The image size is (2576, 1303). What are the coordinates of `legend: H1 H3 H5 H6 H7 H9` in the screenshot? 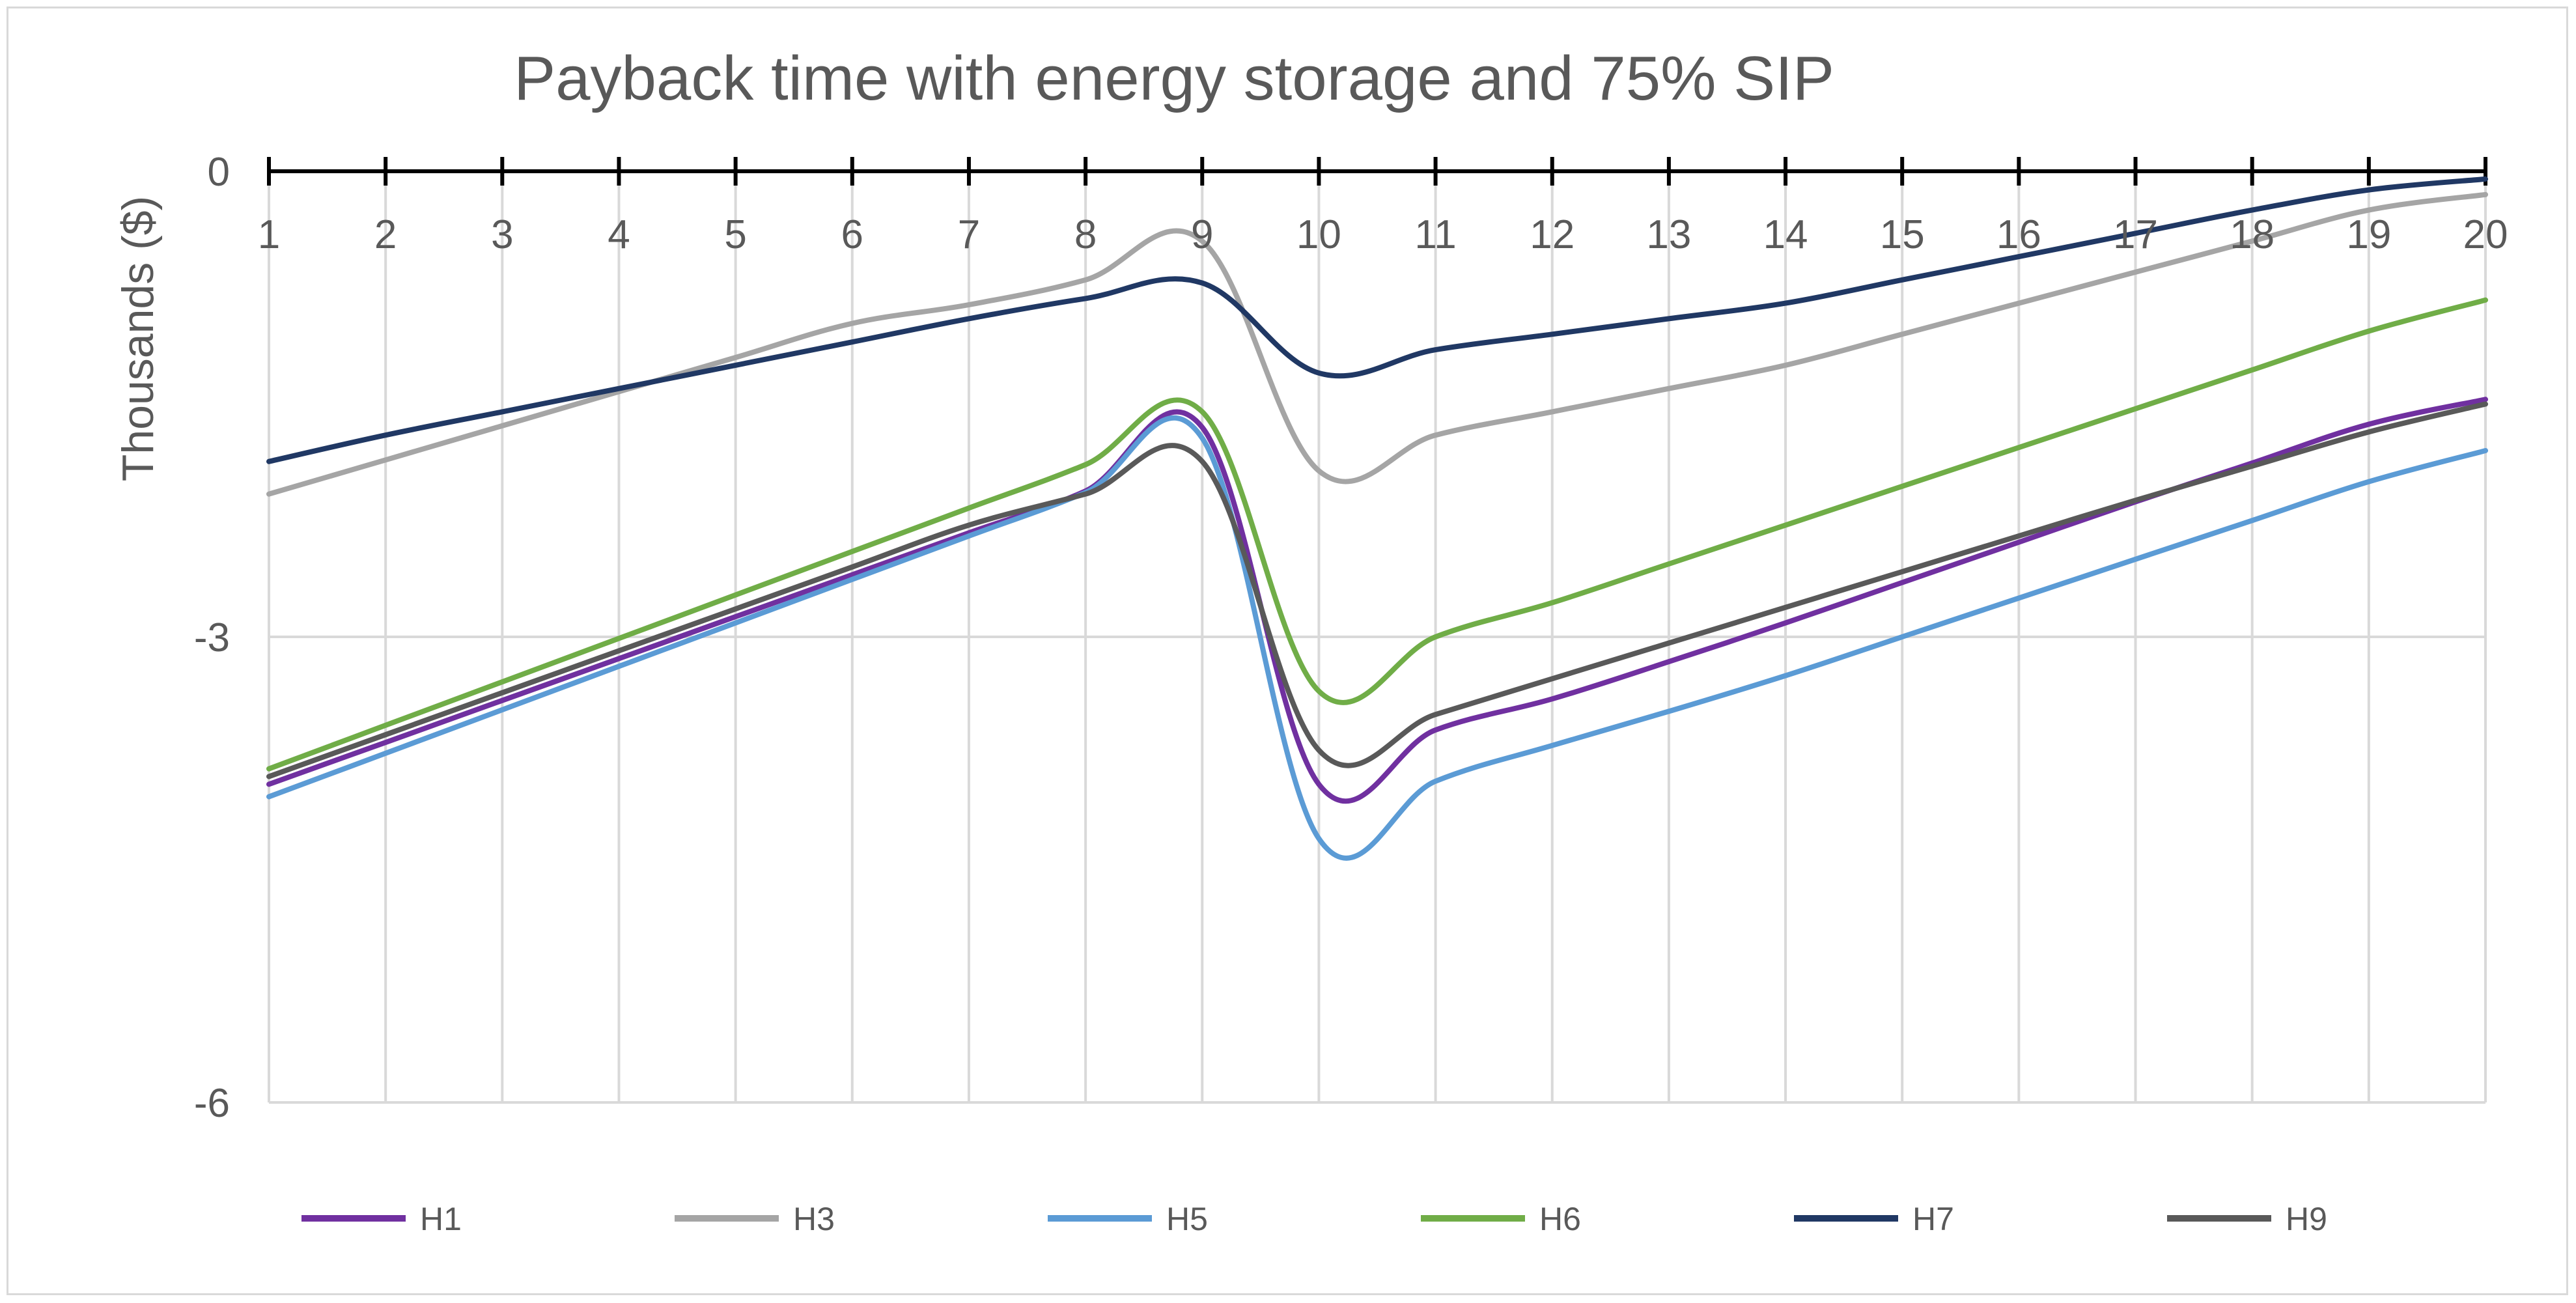 It's located at (1314, 1219).